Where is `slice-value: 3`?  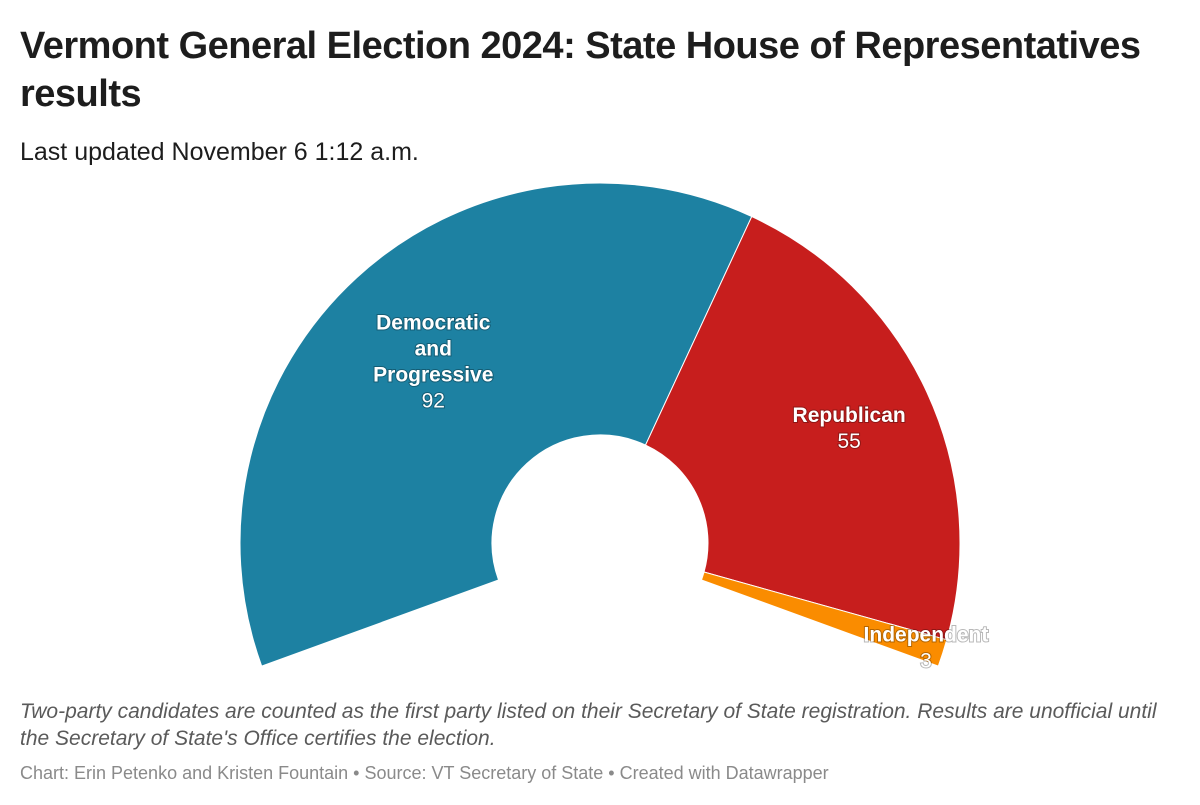
slice-value: 3 is located at coordinates (926, 661).